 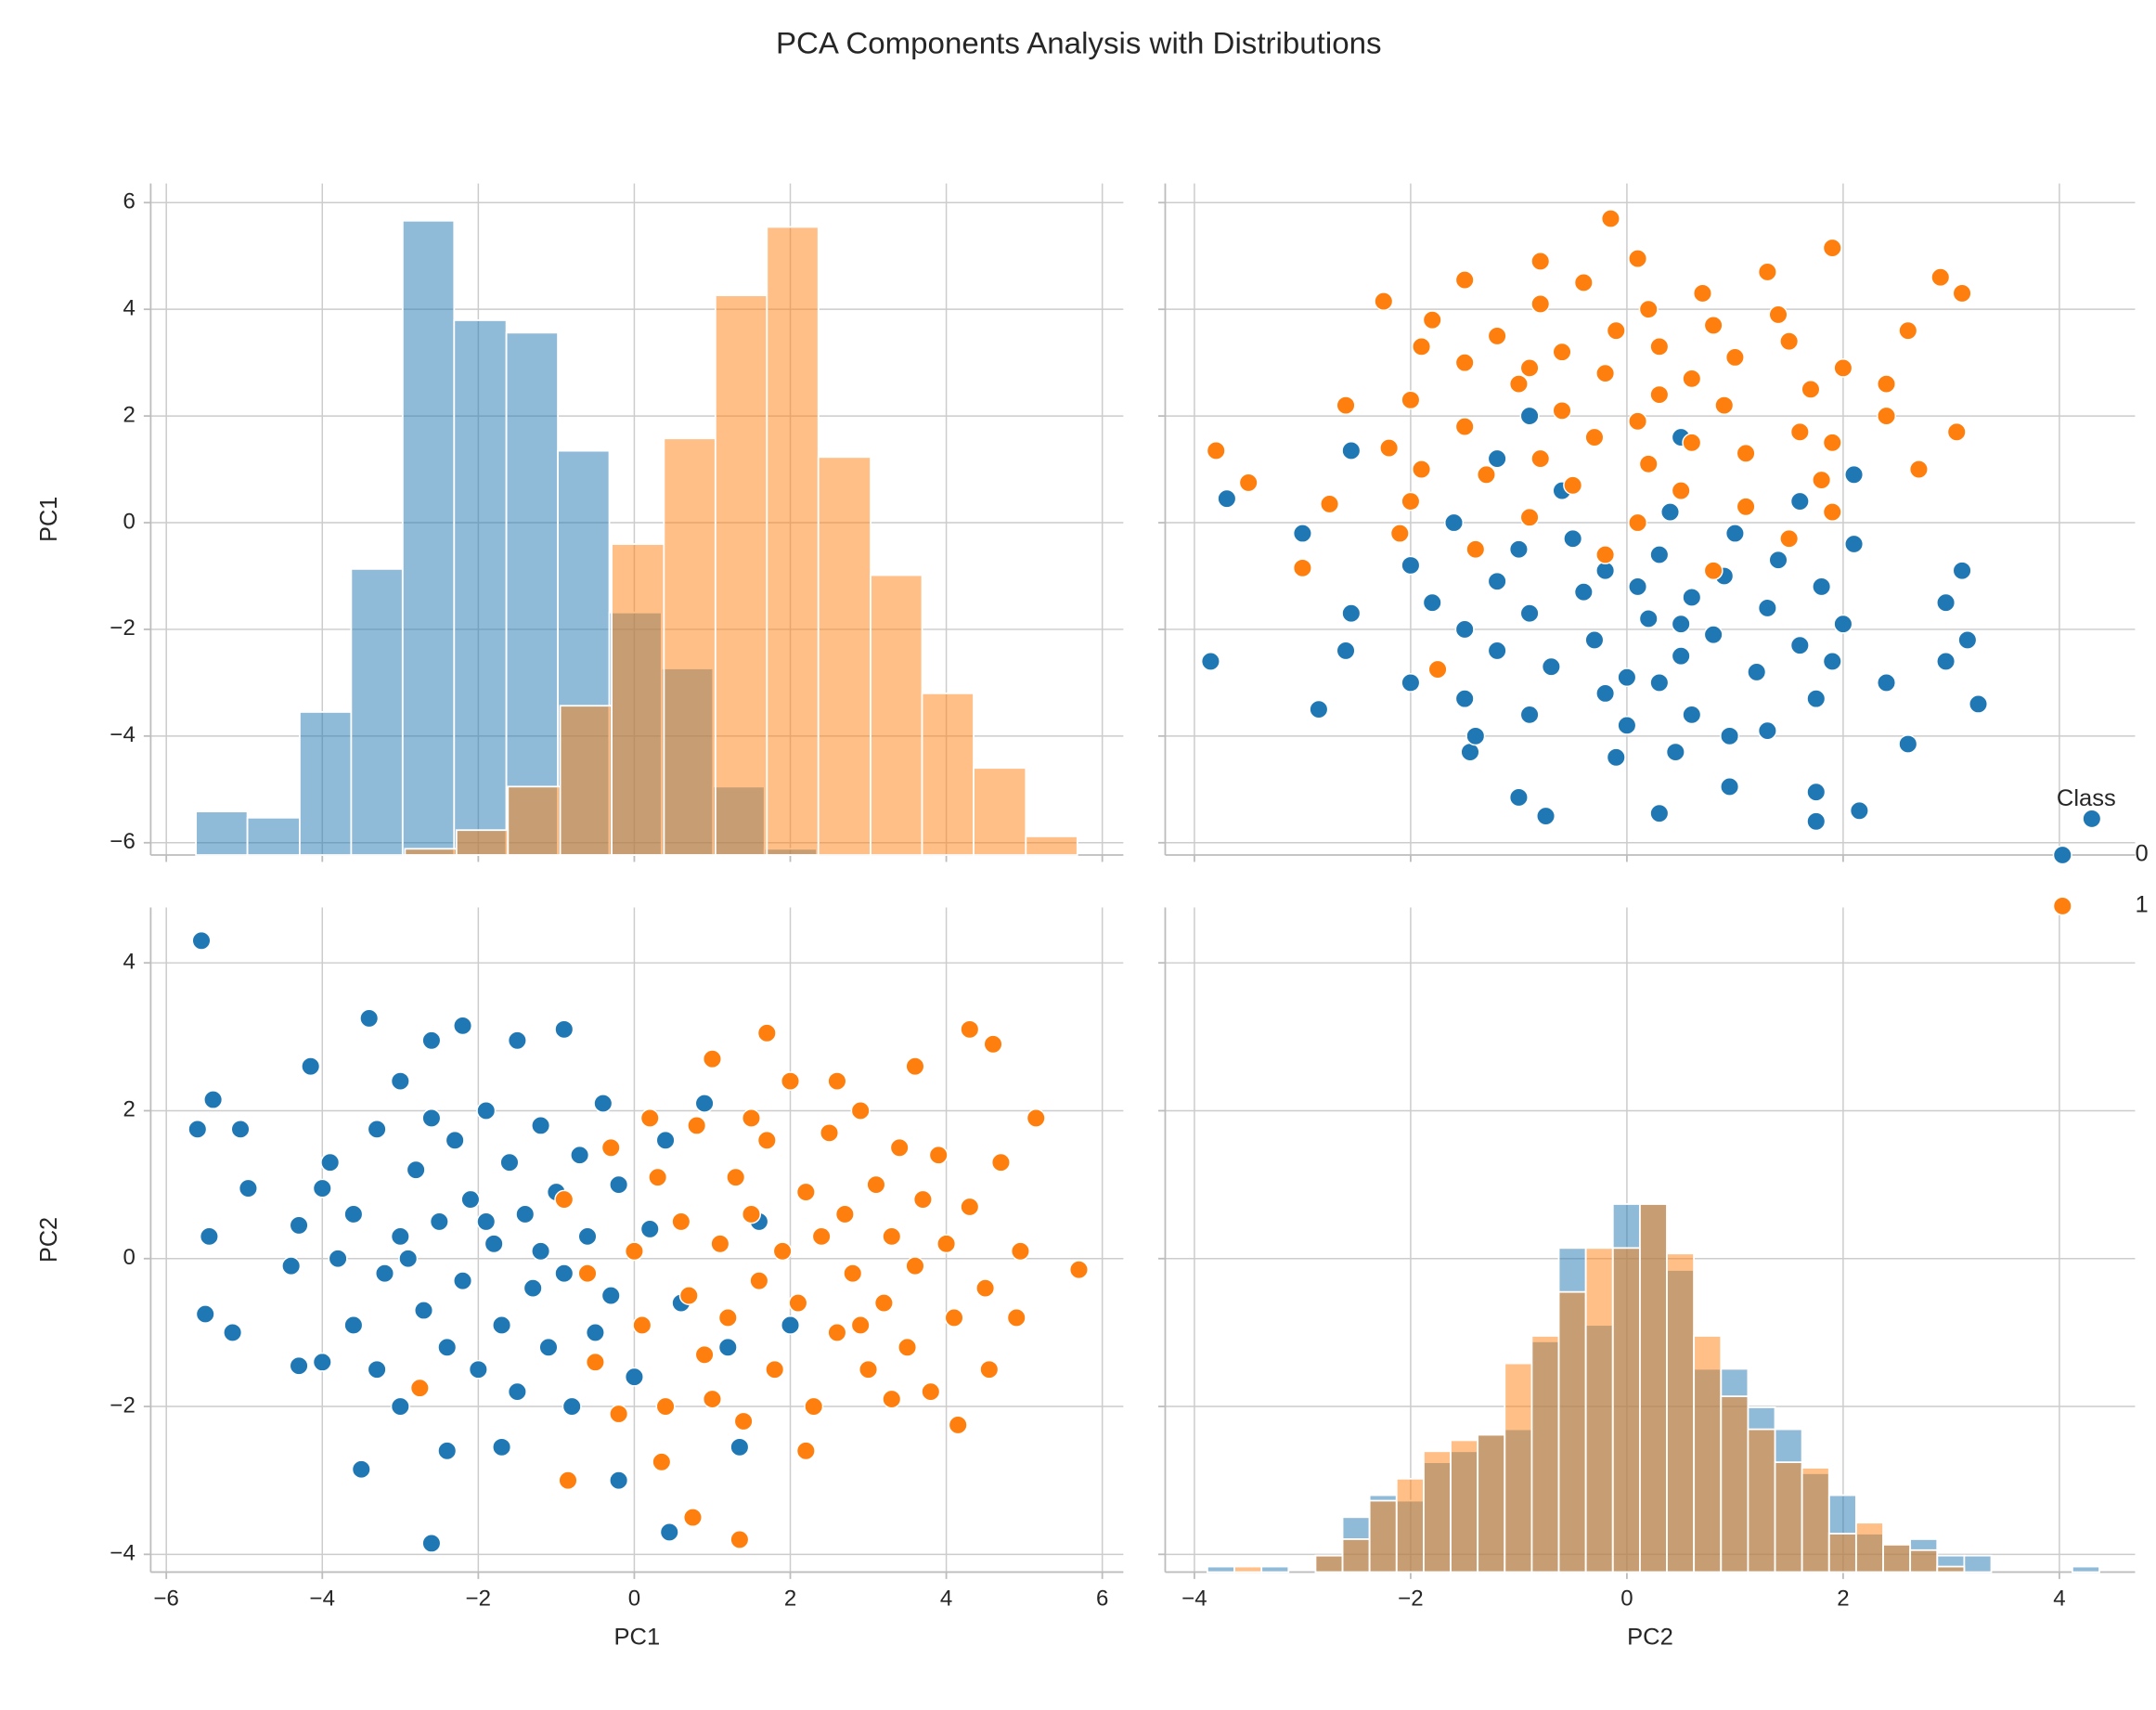 I want to click on y-tick-label: 0, so click(x=129, y=1257).